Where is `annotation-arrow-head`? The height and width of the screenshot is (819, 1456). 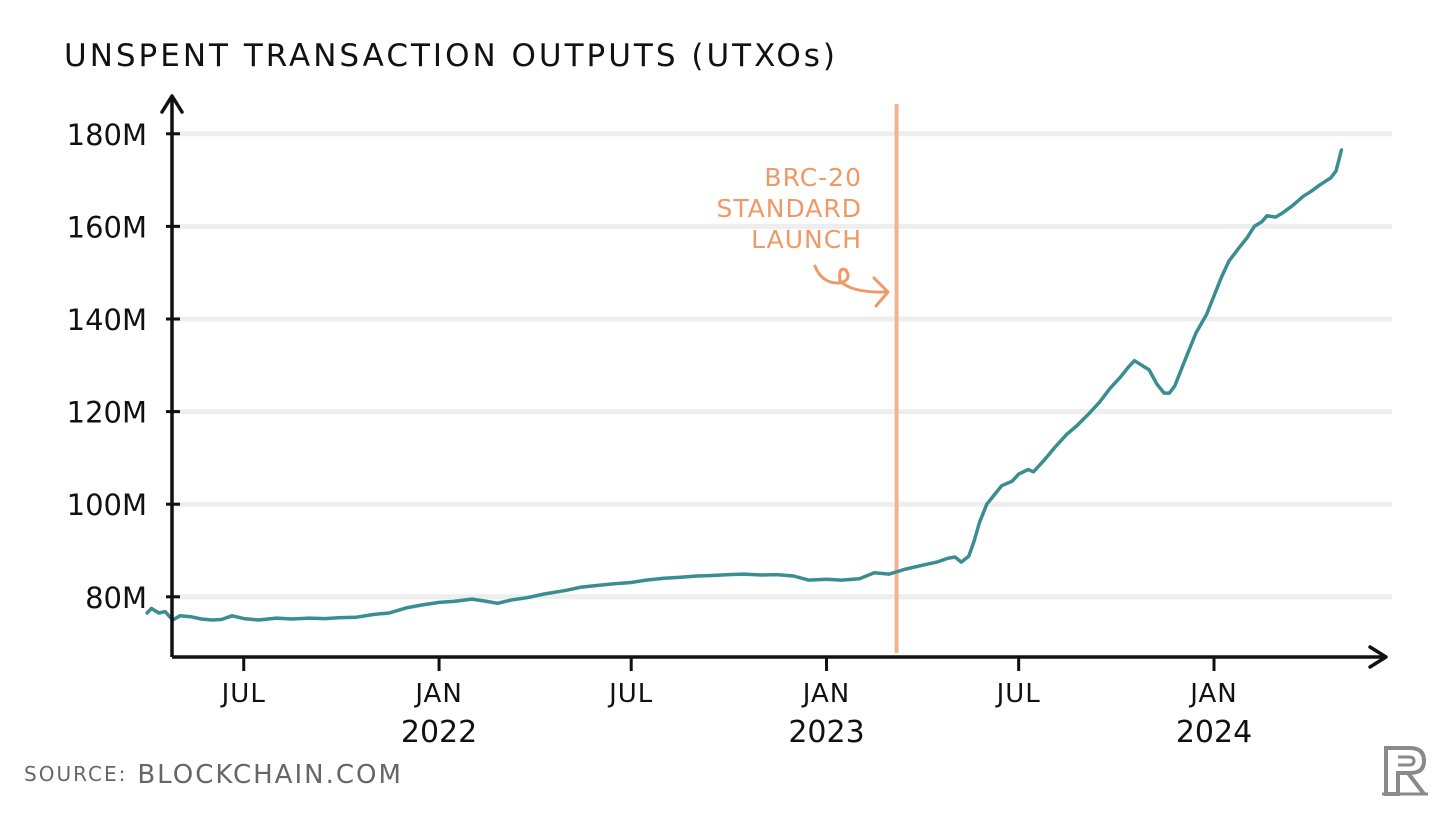
annotation-arrow-head is located at coordinates (881, 292).